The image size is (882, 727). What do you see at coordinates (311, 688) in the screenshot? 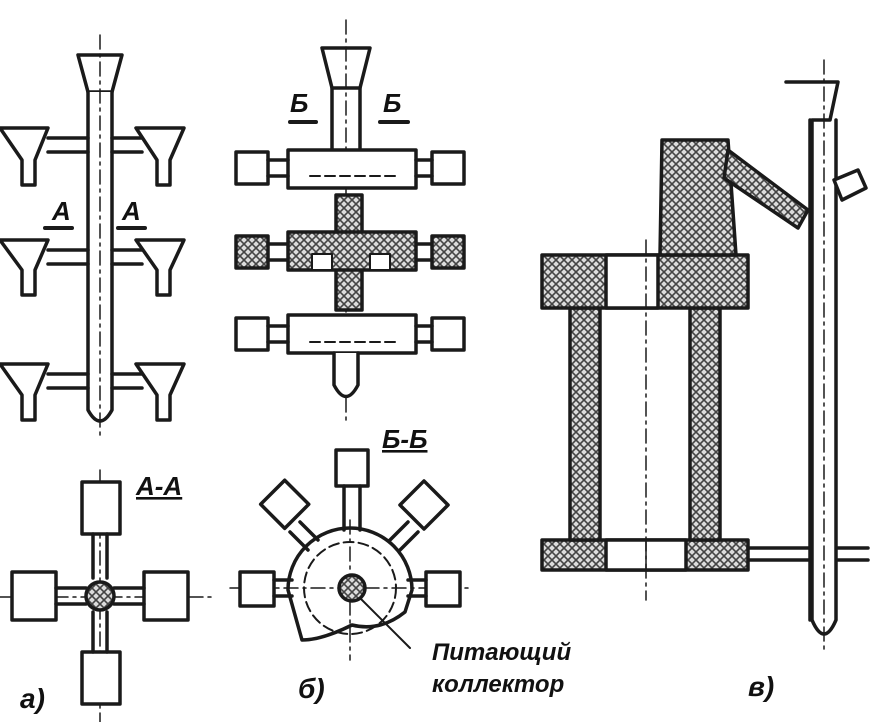
I see `figure-caption-b: б)` at bounding box center [311, 688].